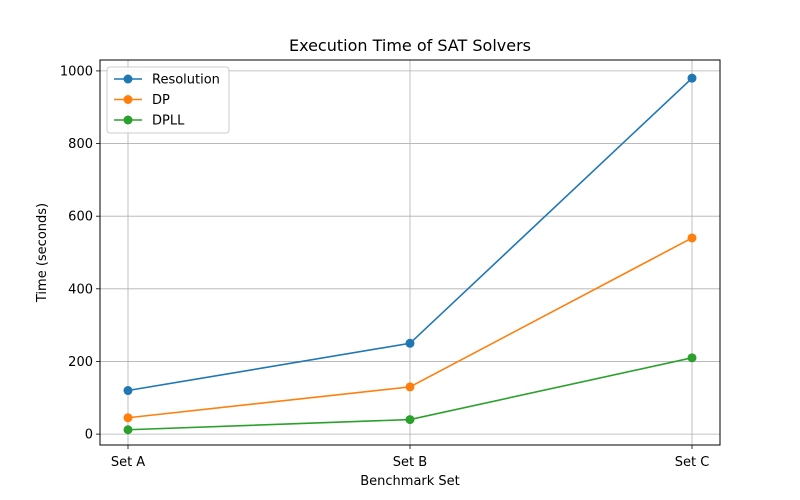 This screenshot has height=500, width=800. I want to click on legend-box, so click(168, 100).